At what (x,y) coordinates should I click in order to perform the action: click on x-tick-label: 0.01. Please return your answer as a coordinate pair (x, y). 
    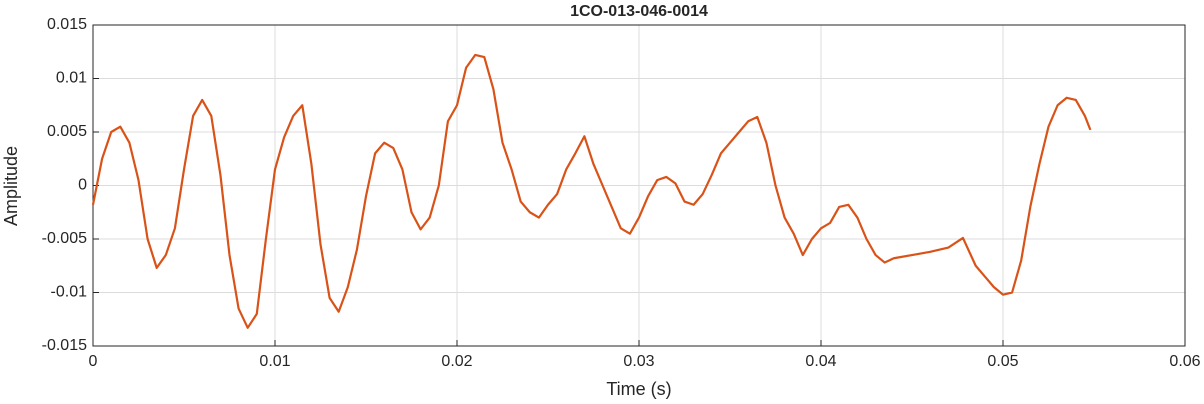
    Looking at the image, I should click on (274, 361).